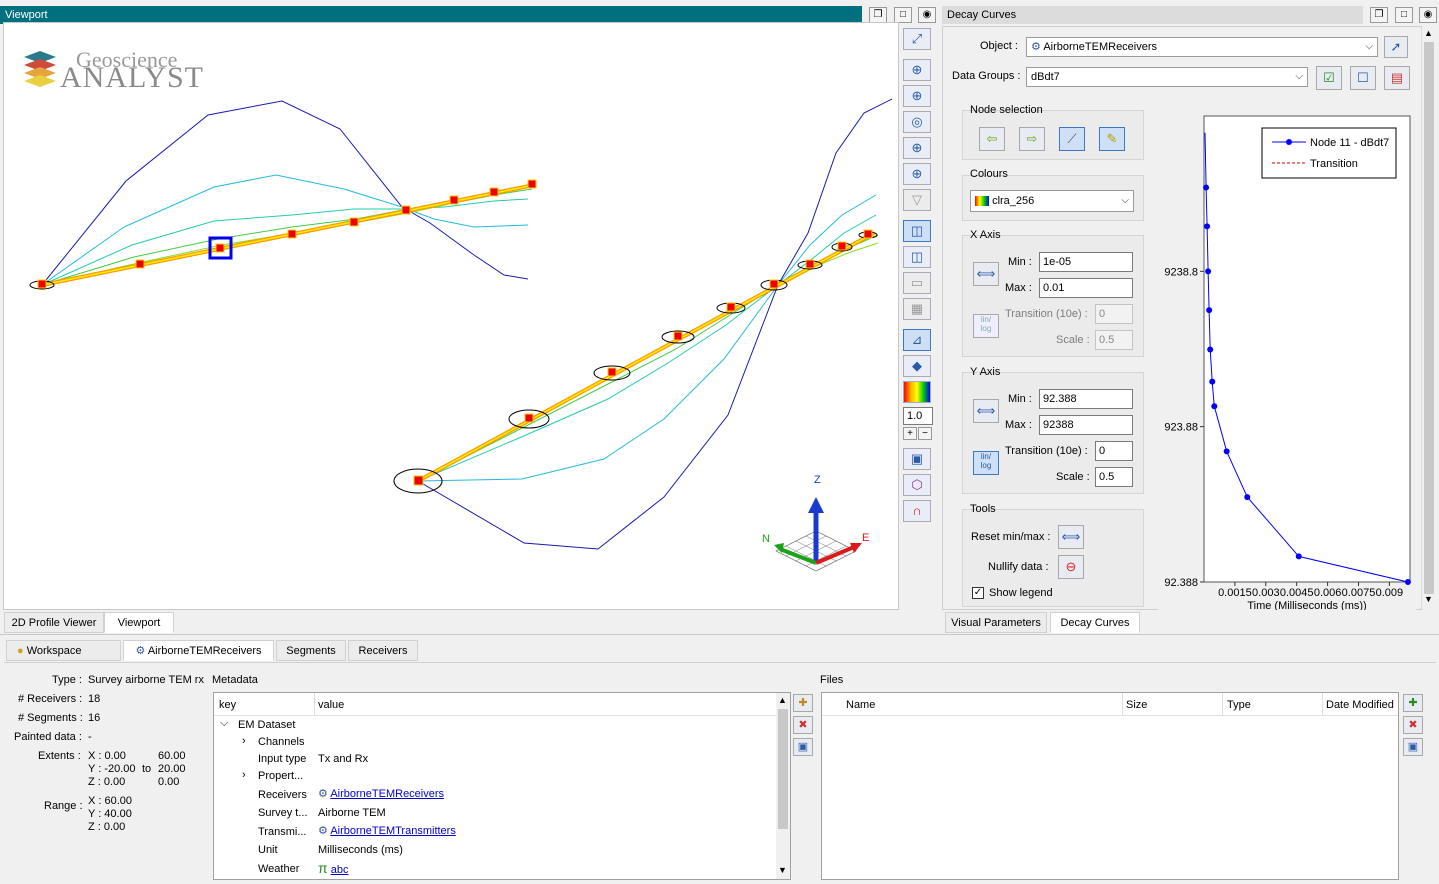 Image resolution: width=1439 pixels, height=884 pixels. Describe the element at coordinates (917, 70) in the screenshot. I see `view-top-icon: ⊕` at that location.